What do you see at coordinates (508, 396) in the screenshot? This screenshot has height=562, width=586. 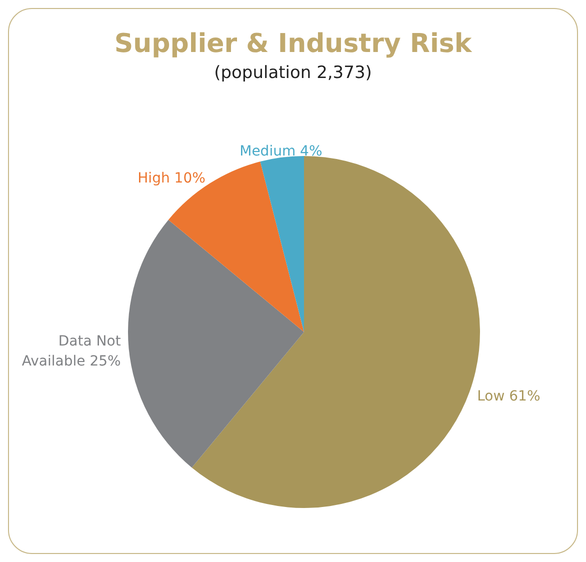 I see `slice-label: Low 61%` at bounding box center [508, 396].